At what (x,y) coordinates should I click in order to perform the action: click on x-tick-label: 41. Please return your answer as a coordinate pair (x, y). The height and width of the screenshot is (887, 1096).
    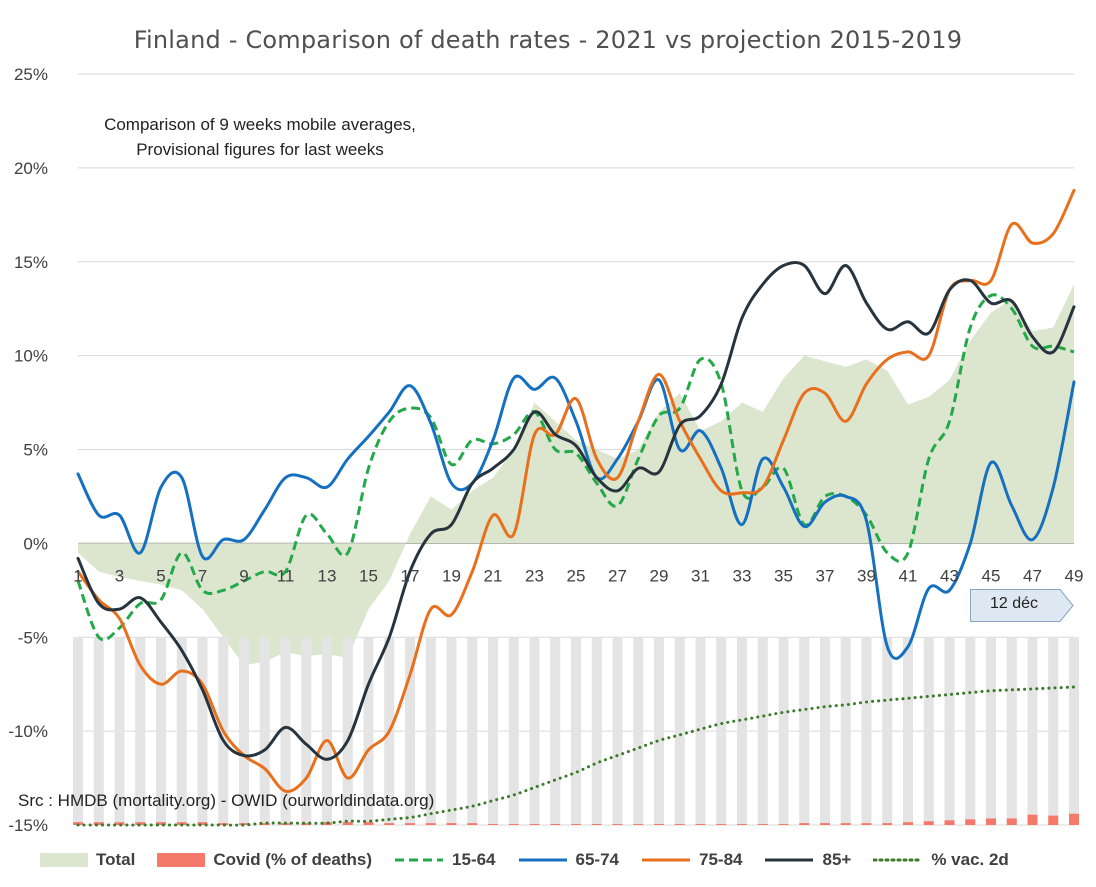
    Looking at the image, I should click on (908, 575).